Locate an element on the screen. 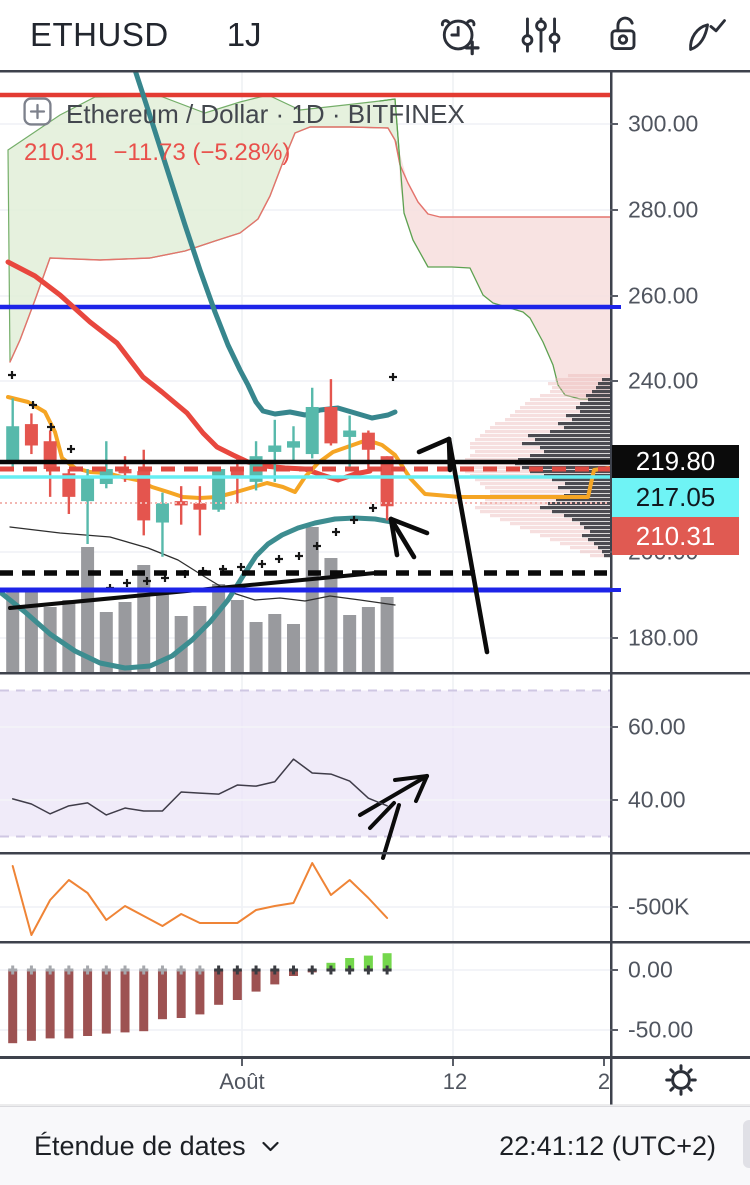 This screenshot has width=750, height=1185. price-axis-label: 180.00 is located at coordinates (663, 637).